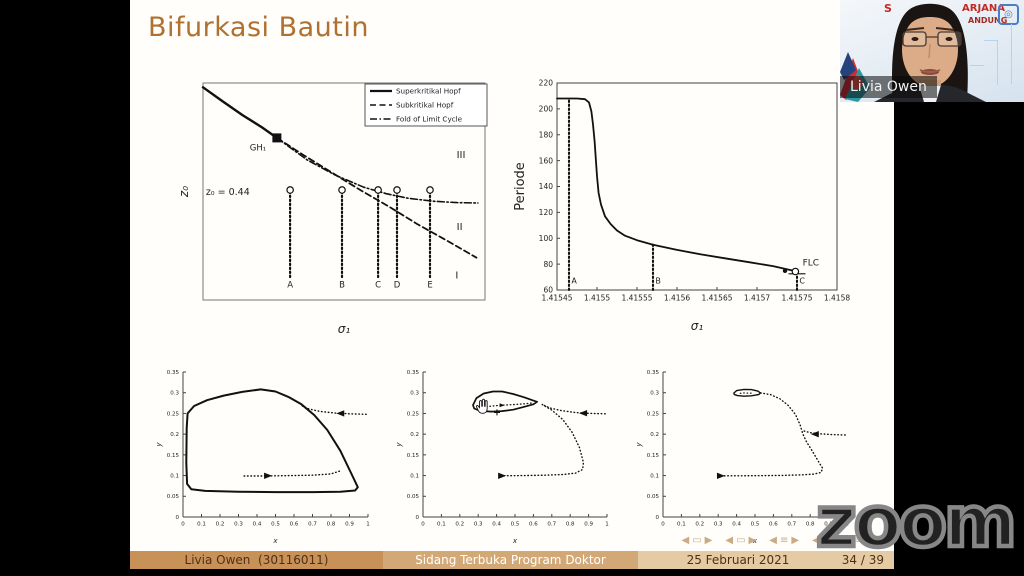  I want to click on nav-symbol-icon: ⊕, so click(881, 540).